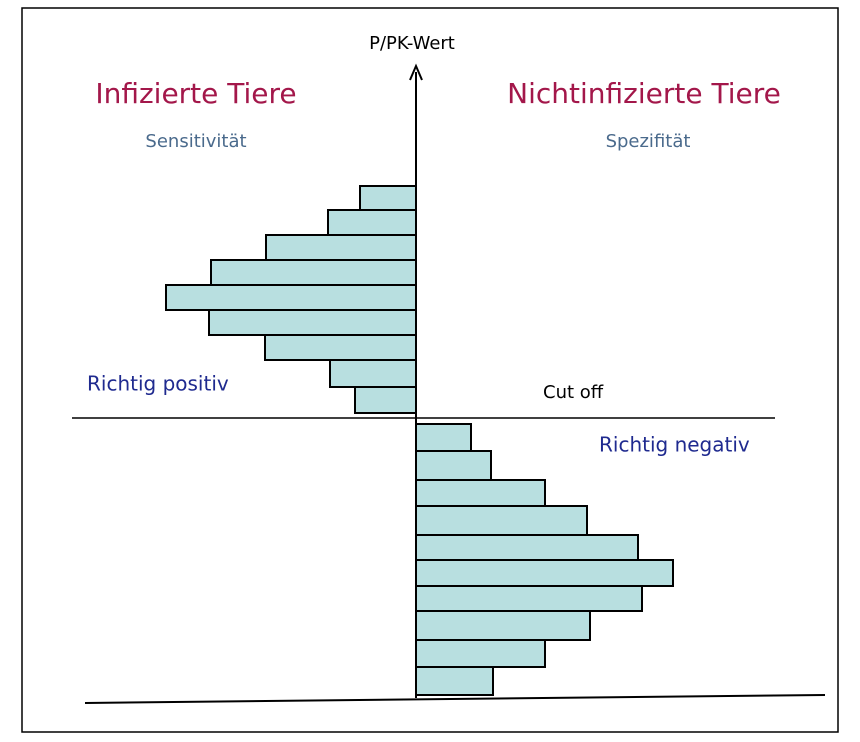  I want to click on right-title: Nichtinfizierte Tiere, so click(644, 93).